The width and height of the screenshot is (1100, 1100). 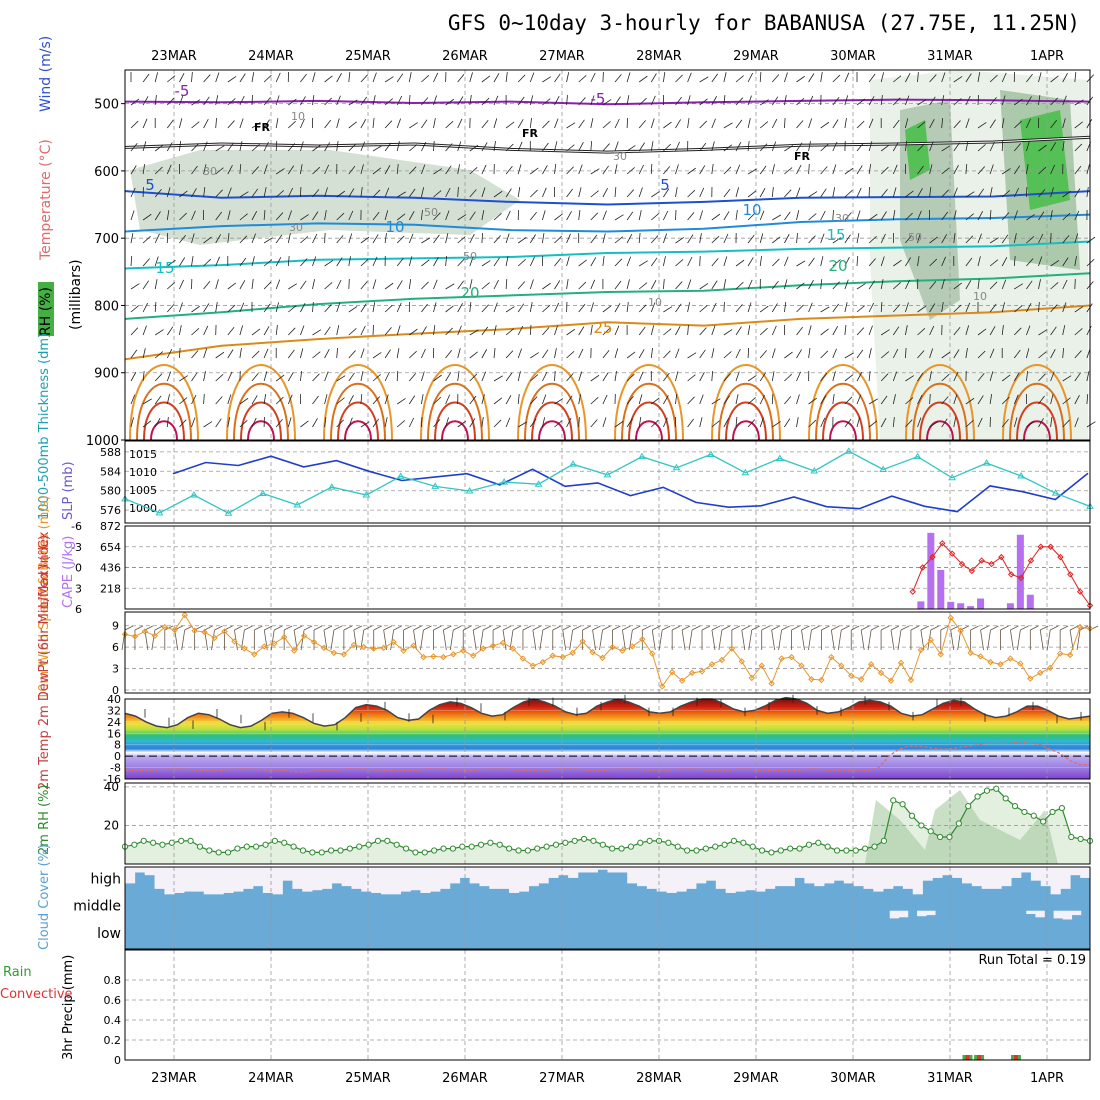 I want to click on cape-tick: 436, so click(x=110, y=568).